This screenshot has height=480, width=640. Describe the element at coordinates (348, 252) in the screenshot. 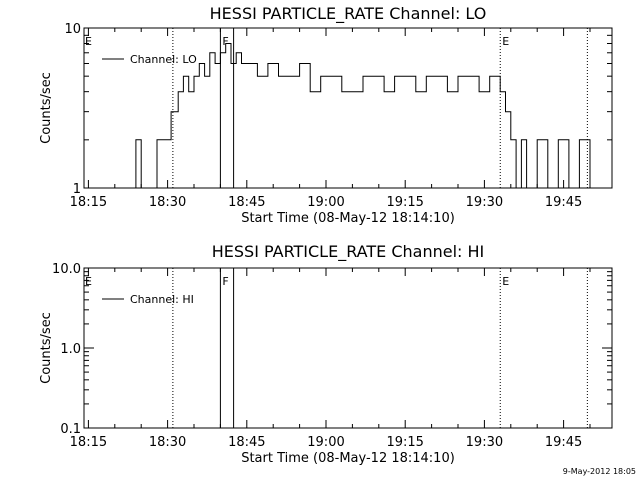

I see `chart-title: HESSI PARTICLE_RATE Channel: HI` at that location.